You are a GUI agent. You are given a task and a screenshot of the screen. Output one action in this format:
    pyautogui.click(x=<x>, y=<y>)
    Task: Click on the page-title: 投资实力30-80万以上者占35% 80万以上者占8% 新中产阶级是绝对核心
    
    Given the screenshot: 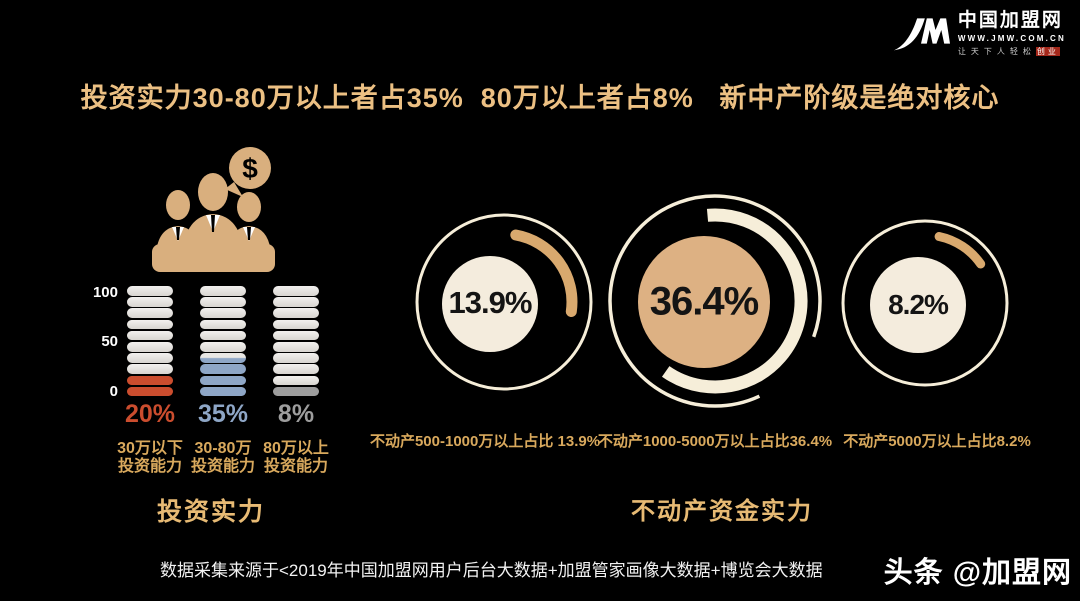 What is the action you would take?
    pyautogui.click(x=540, y=98)
    